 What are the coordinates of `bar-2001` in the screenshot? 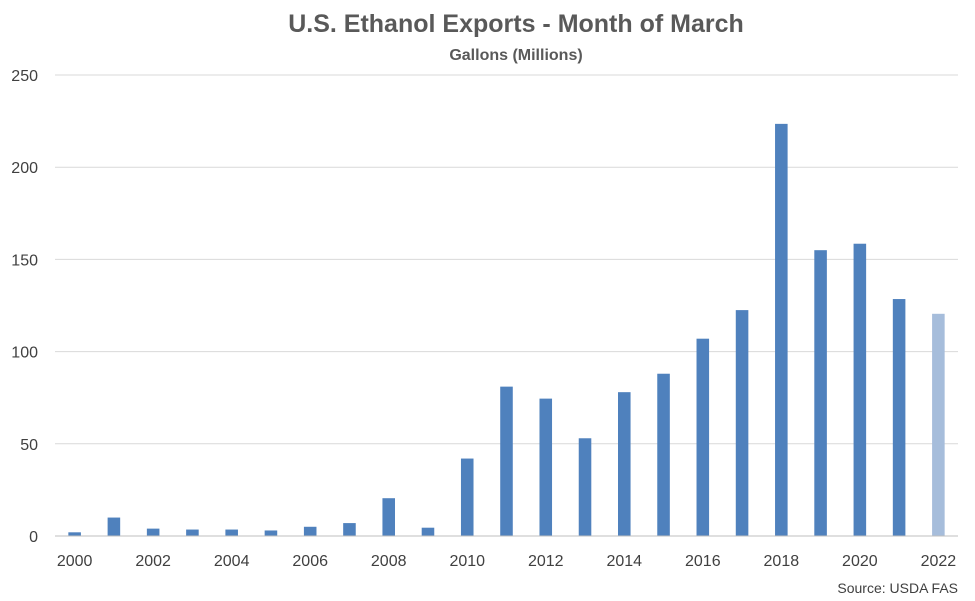 It's located at (114, 526).